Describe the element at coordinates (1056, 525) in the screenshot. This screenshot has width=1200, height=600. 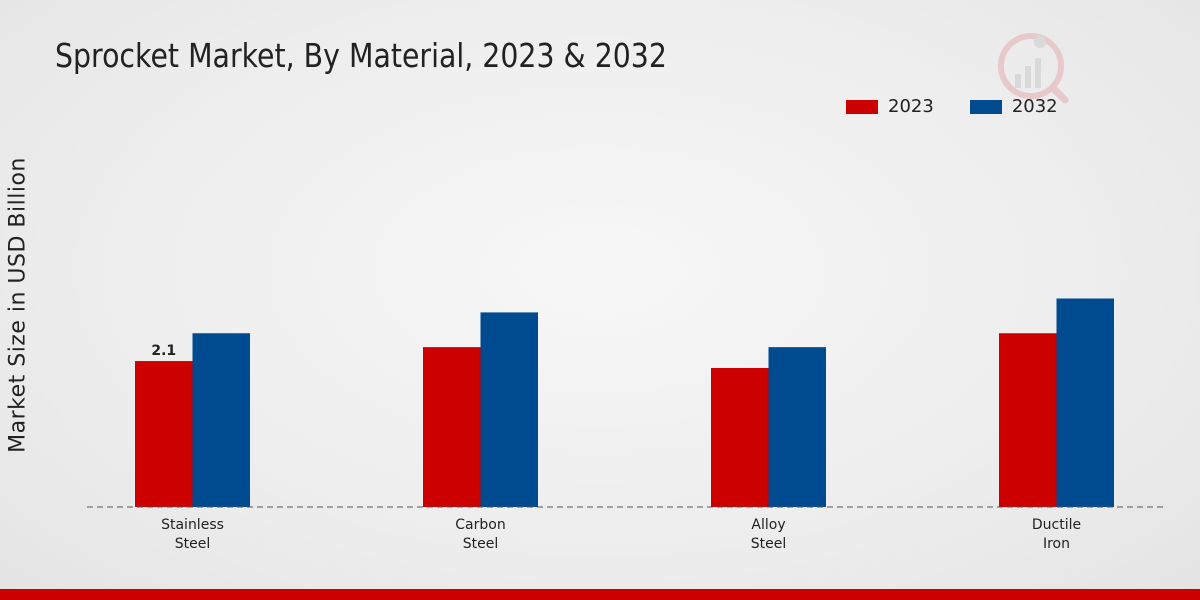
I see `x-tick-label-ductile-iron-line-1: Ductile` at that location.